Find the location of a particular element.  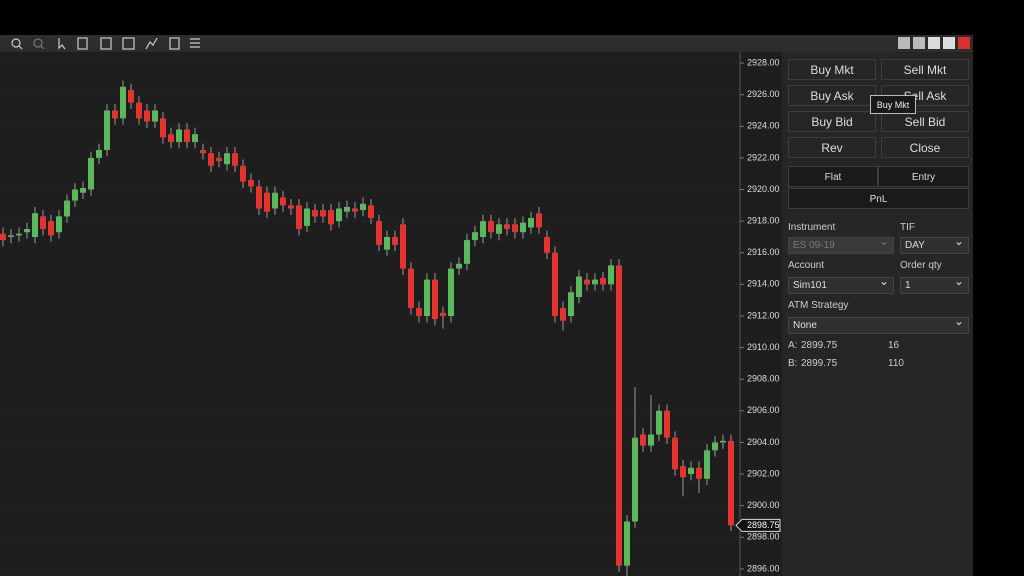

order-button: Buy Mkt is located at coordinates (832, 69).